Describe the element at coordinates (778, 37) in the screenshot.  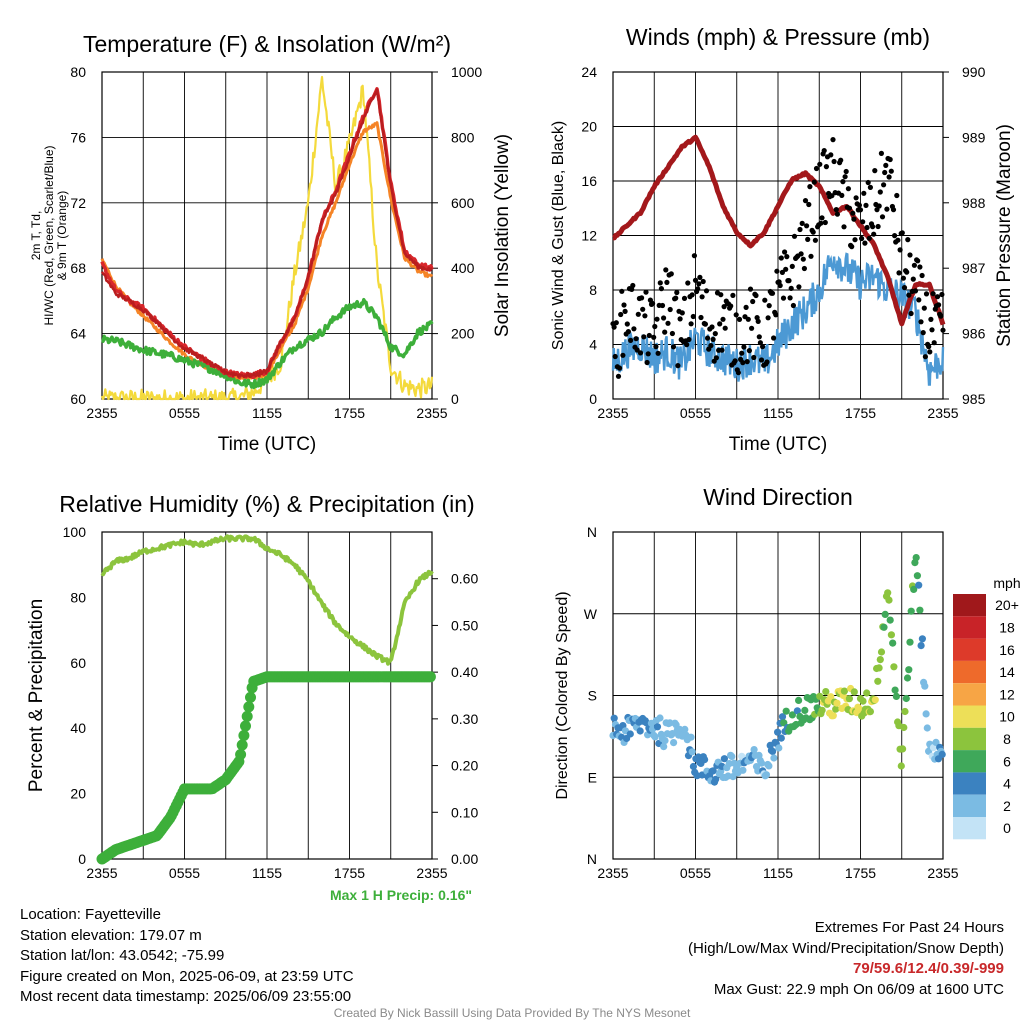
I see `chart-title: Winds (mph) & Pressure (mb)` at that location.